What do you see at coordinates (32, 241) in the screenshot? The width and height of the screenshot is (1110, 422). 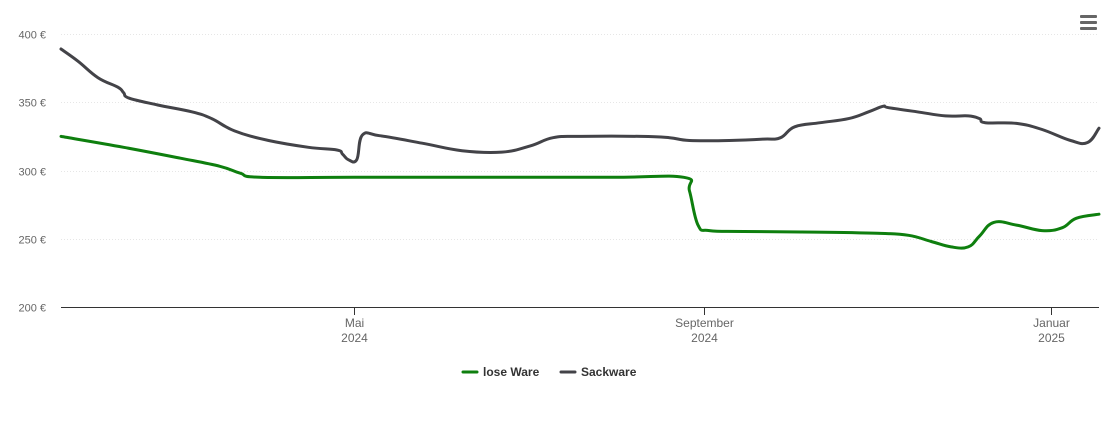 I see `y-tick-label: 250 €` at bounding box center [32, 241].